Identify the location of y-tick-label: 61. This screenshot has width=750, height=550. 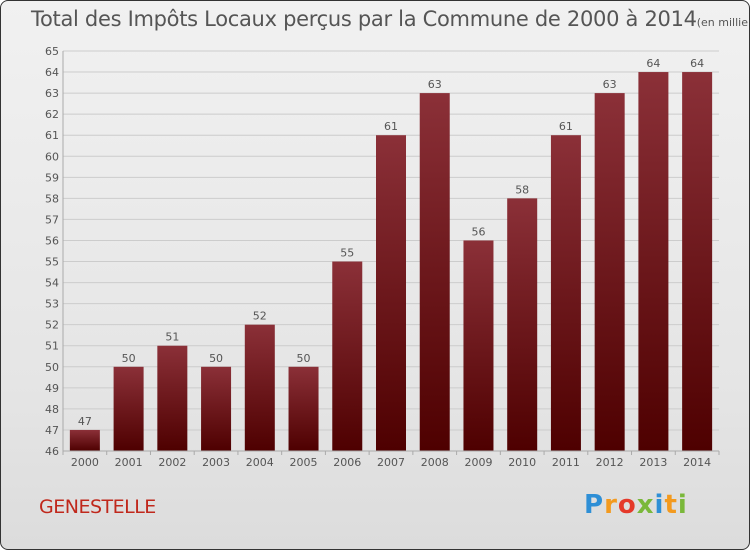
(52, 135).